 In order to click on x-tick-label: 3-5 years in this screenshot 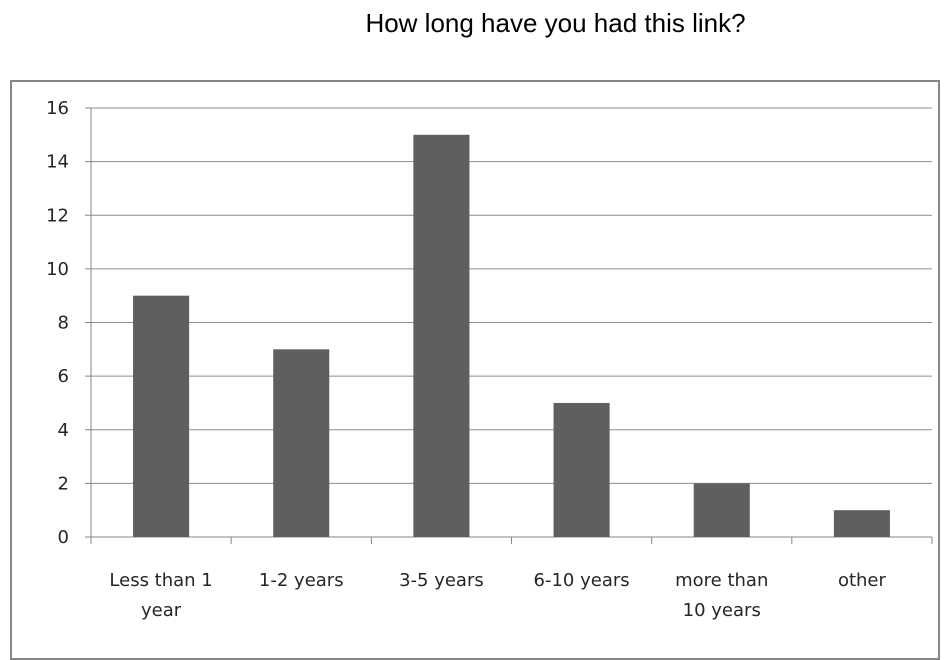, I will do `click(441, 580)`.